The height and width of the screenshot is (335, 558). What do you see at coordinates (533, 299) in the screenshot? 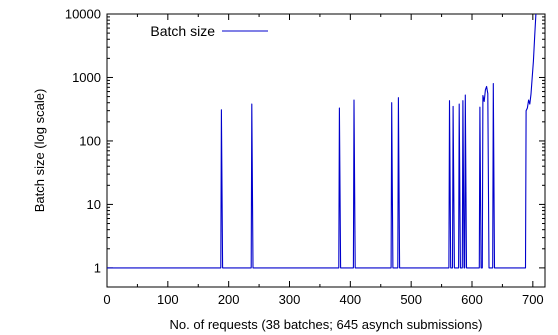
I see `x-tick-label: 700` at bounding box center [533, 299].